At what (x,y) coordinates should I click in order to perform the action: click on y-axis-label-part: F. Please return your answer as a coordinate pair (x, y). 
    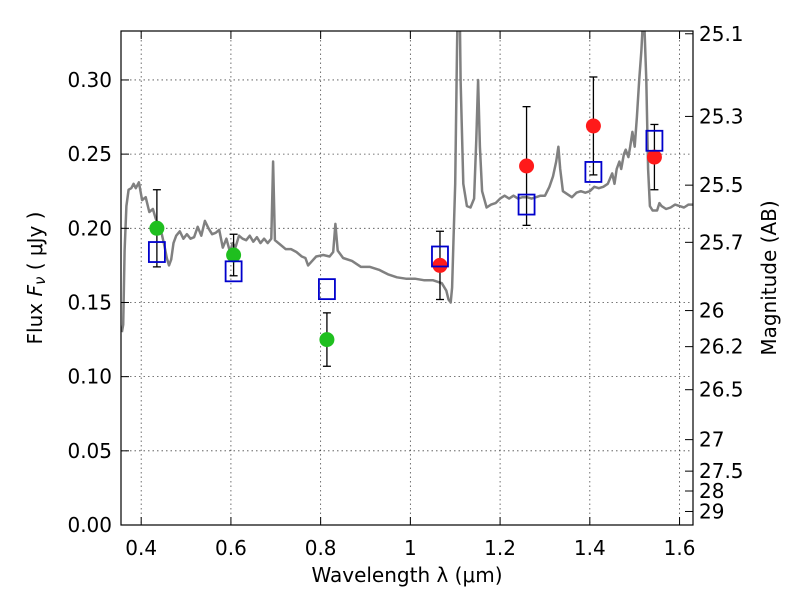
    Looking at the image, I should click on (35, 291).